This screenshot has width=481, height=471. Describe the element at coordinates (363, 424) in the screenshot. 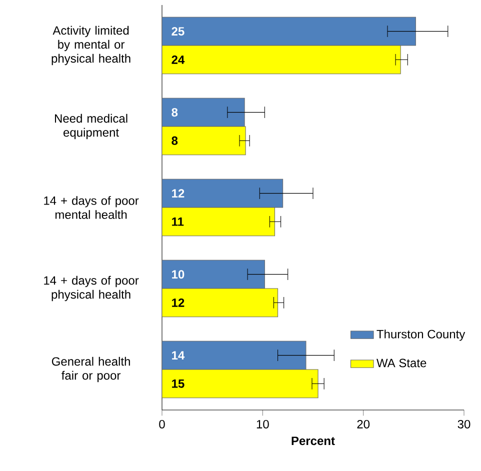

I see `x-tick-label: 20` at that location.